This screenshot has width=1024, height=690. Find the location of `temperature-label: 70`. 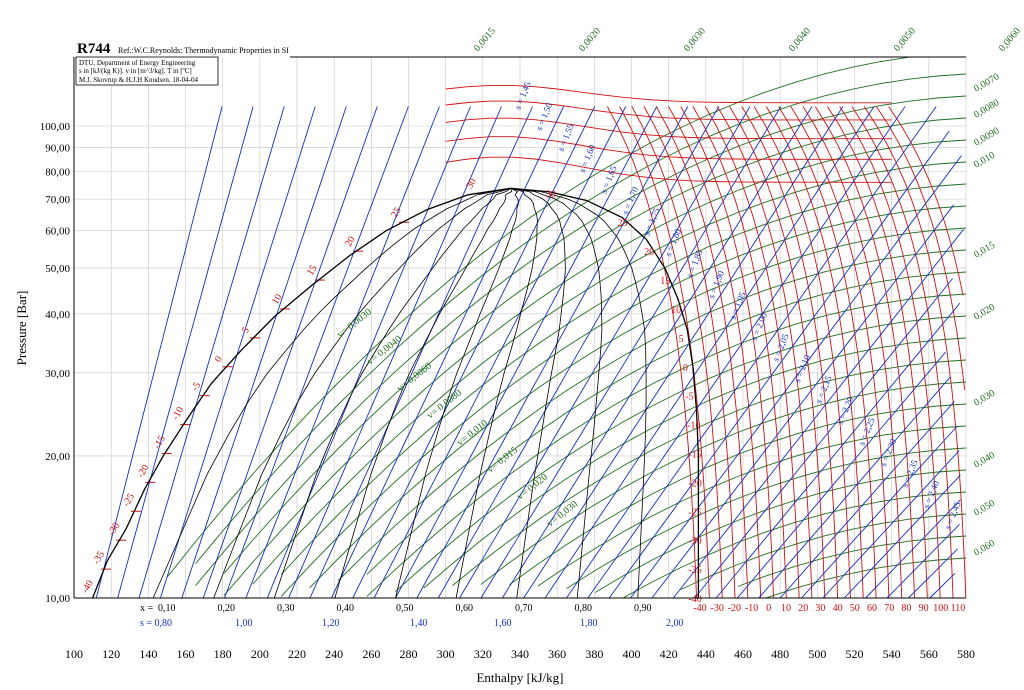

temperature-label: 70 is located at coordinates (889, 608).